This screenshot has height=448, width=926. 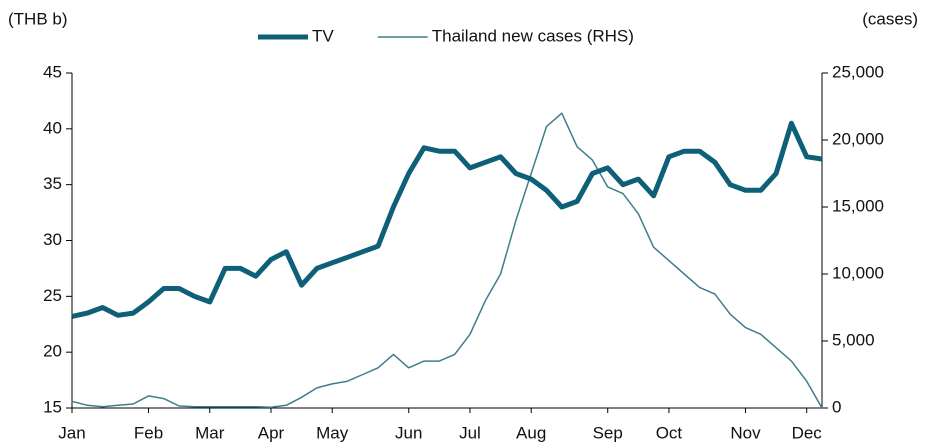 I want to click on y2-tick-label: 0, so click(x=836, y=406).